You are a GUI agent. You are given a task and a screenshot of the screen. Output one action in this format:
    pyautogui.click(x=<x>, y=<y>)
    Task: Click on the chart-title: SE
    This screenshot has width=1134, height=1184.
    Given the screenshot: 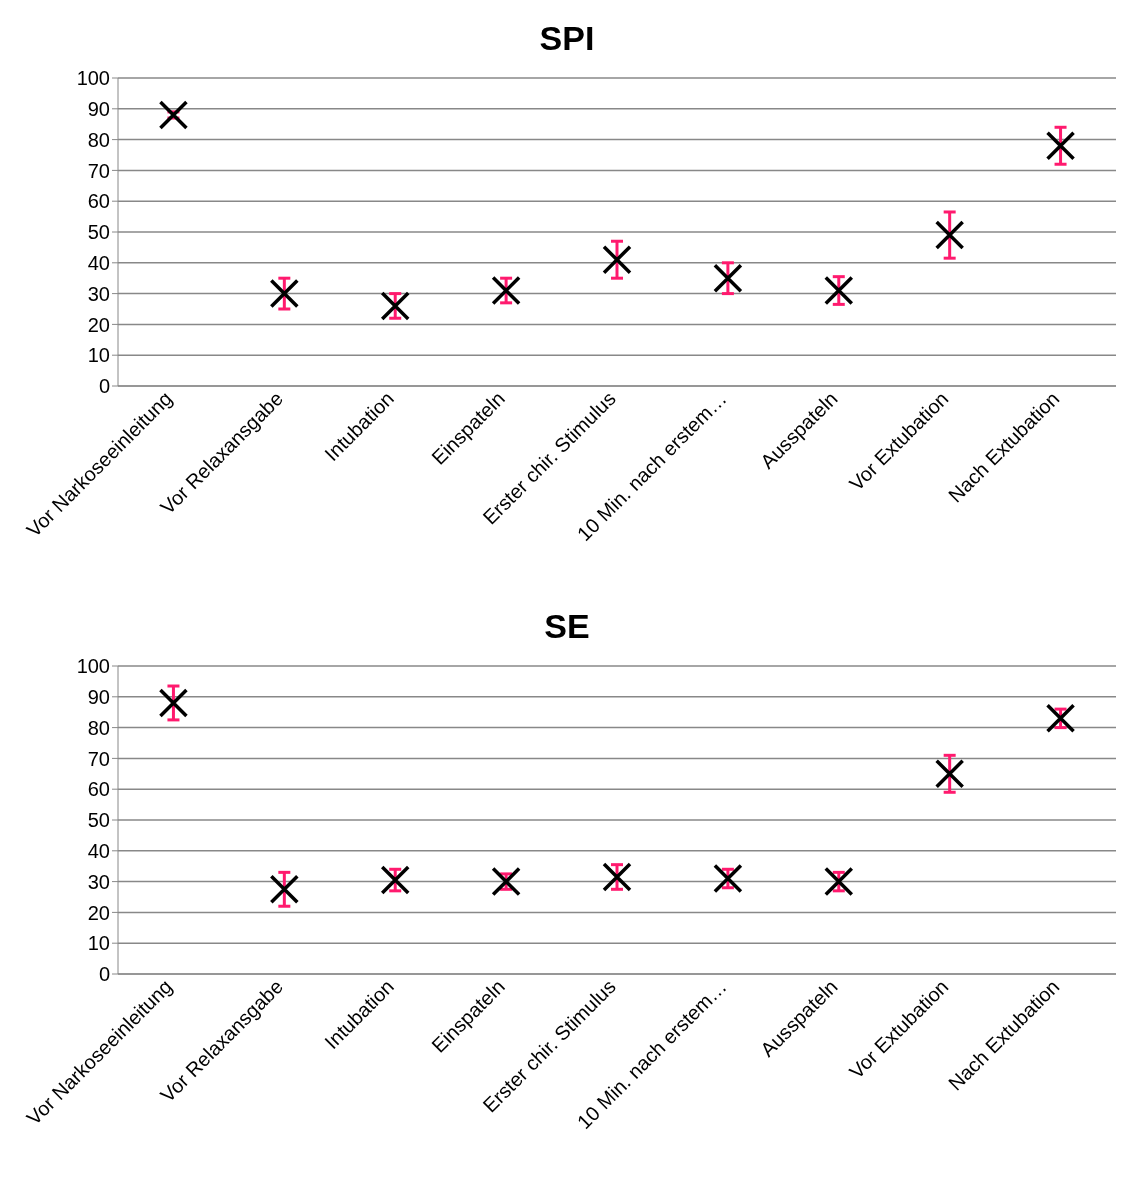 What is the action you would take?
    pyautogui.click(x=567, y=626)
    